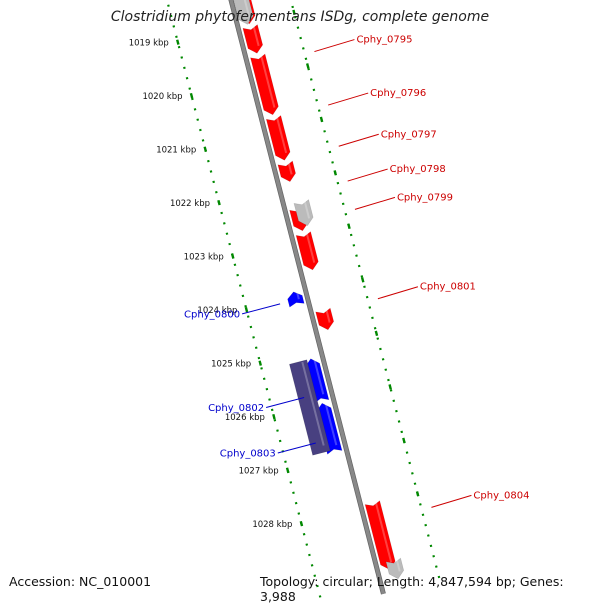  What do you see at coordinates (162, 97) in the screenshot?
I see `kbp-tick-label: 1020 kbp` at bounding box center [162, 97].